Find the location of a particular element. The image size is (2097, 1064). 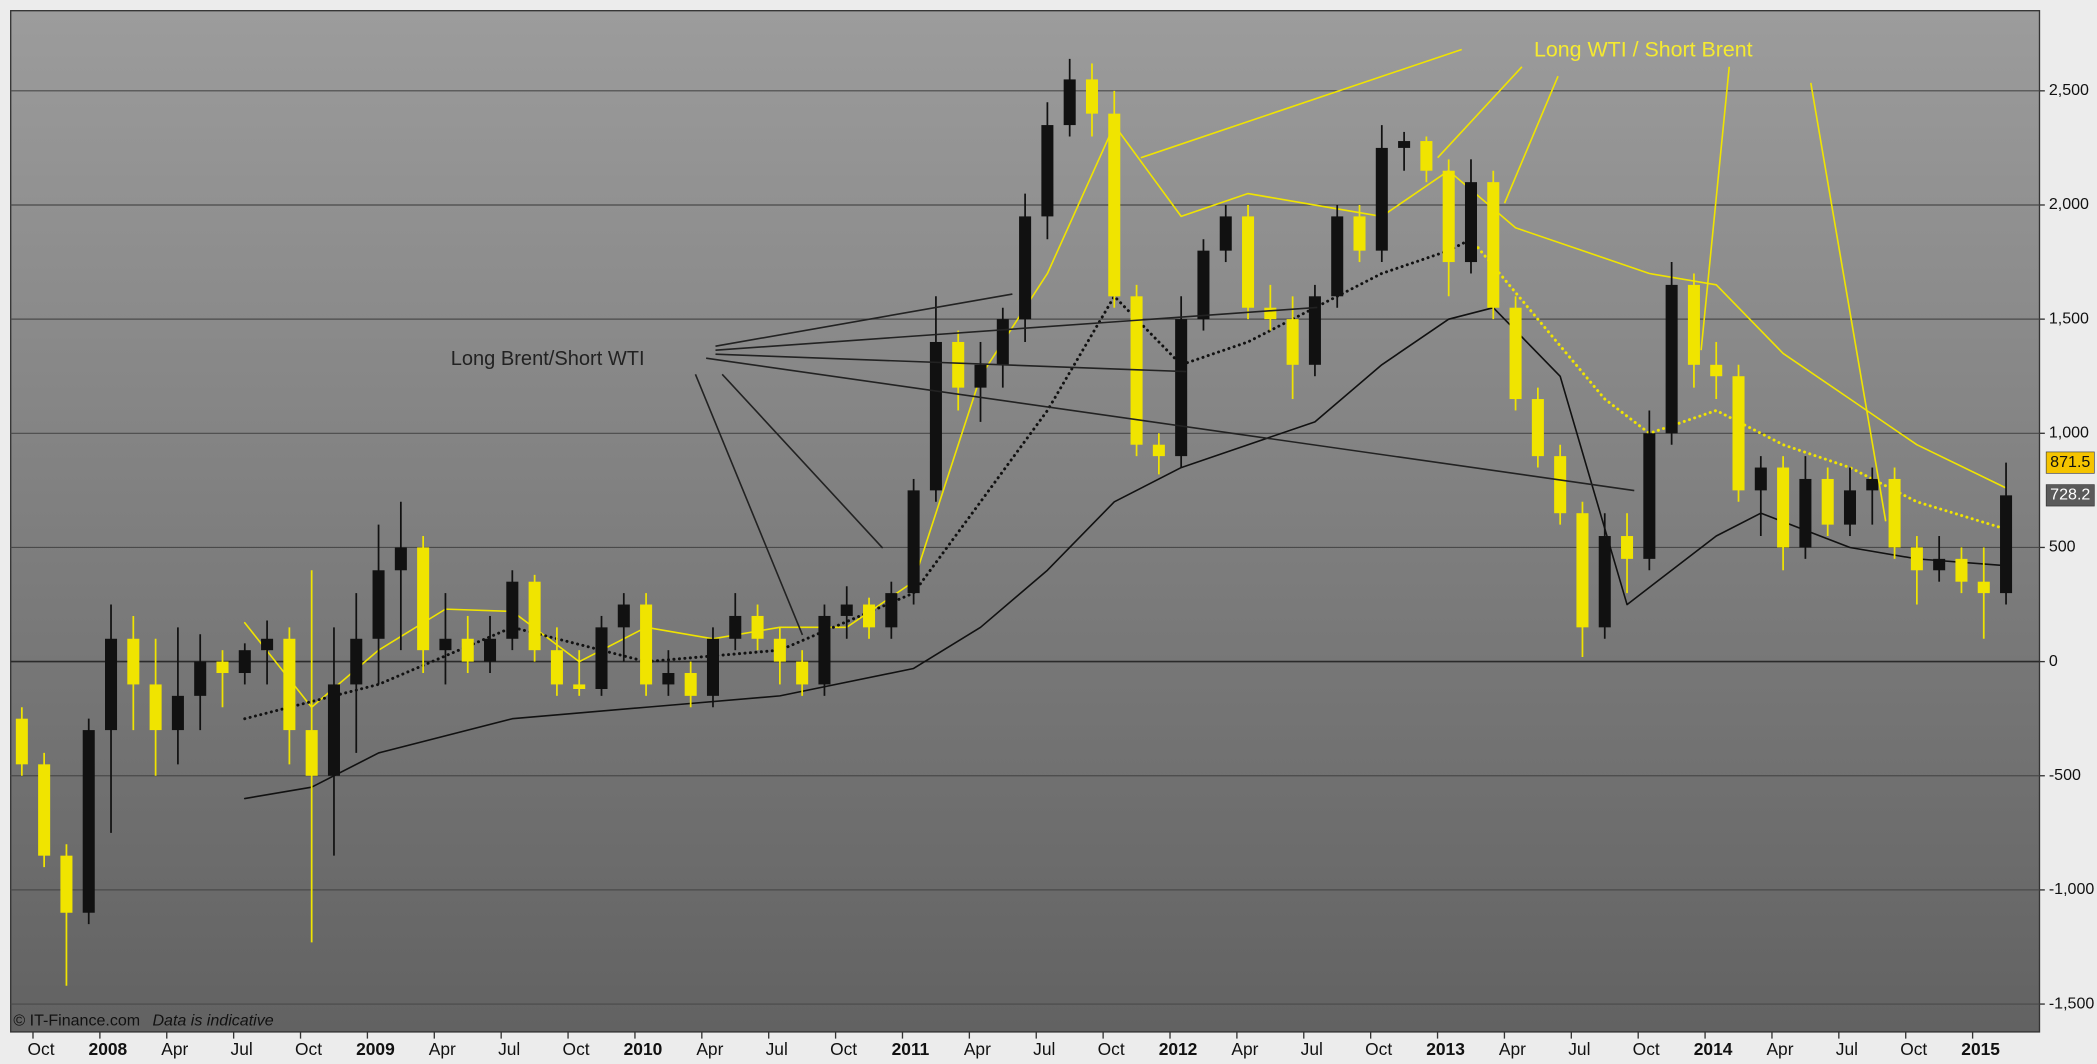

footer-source: © IT-Finance.com is located at coordinates (76, 1020).